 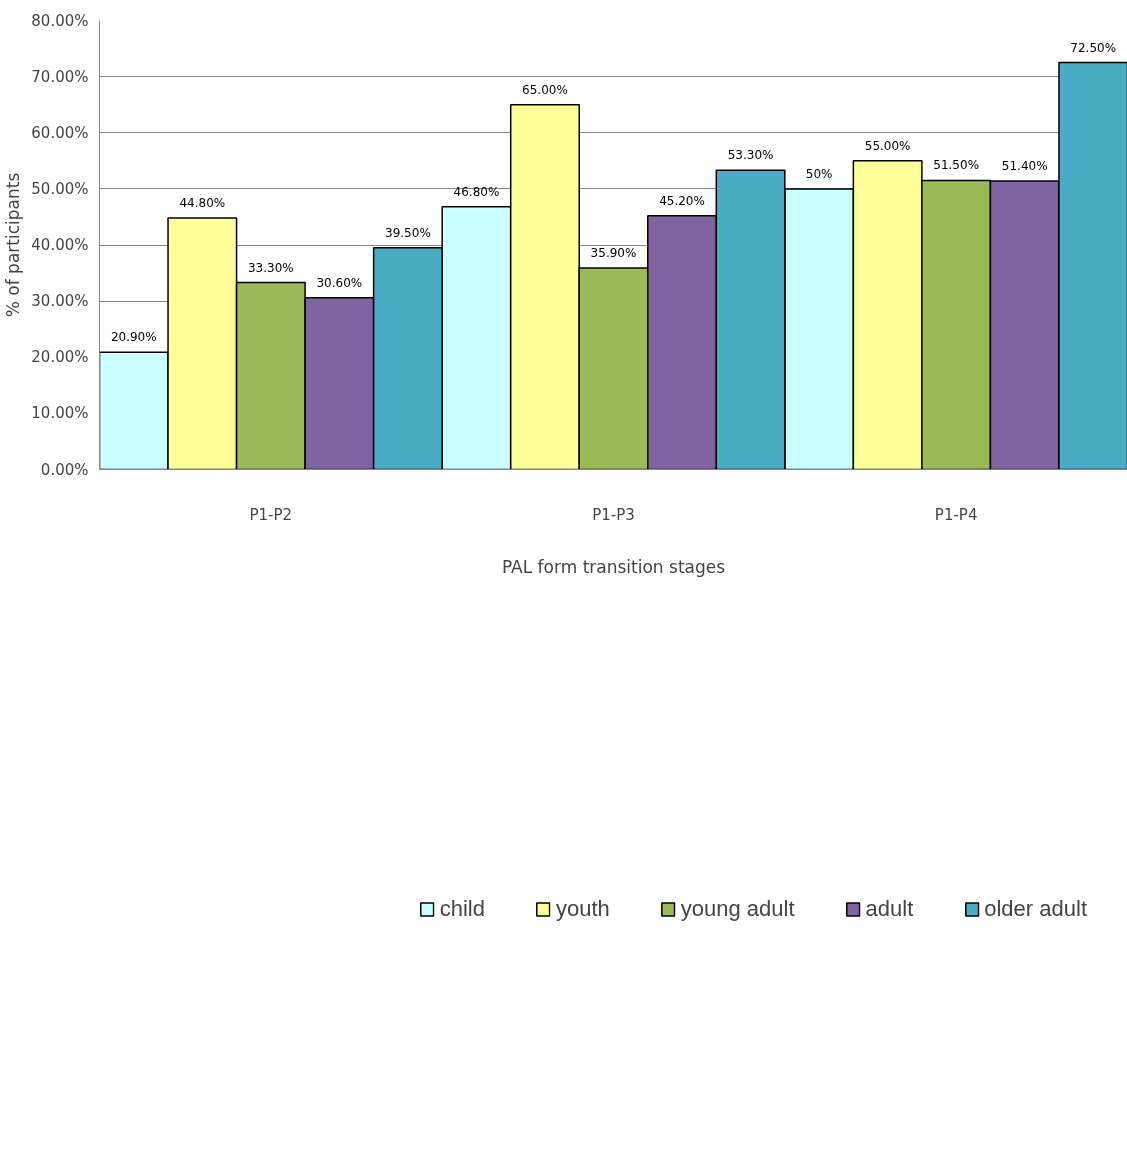 I want to click on data-label: 33.30%, so click(x=270, y=267).